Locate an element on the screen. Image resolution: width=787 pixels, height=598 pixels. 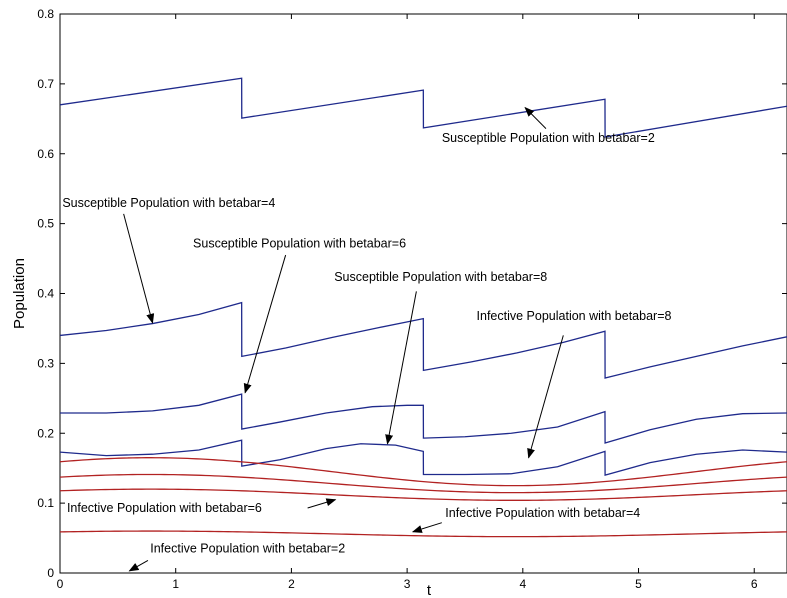
y-tick-label: 0.6 is located at coordinates (45, 154).